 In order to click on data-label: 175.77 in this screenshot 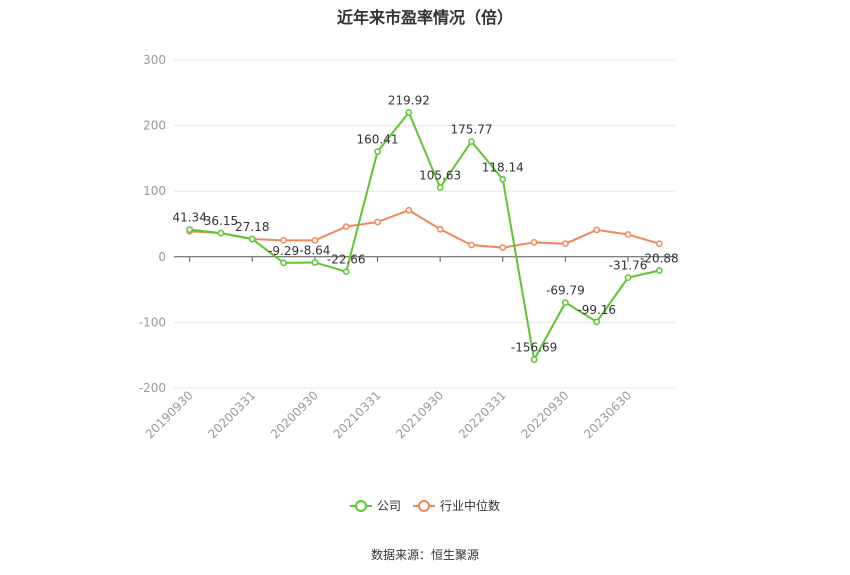, I will do `click(471, 129)`.